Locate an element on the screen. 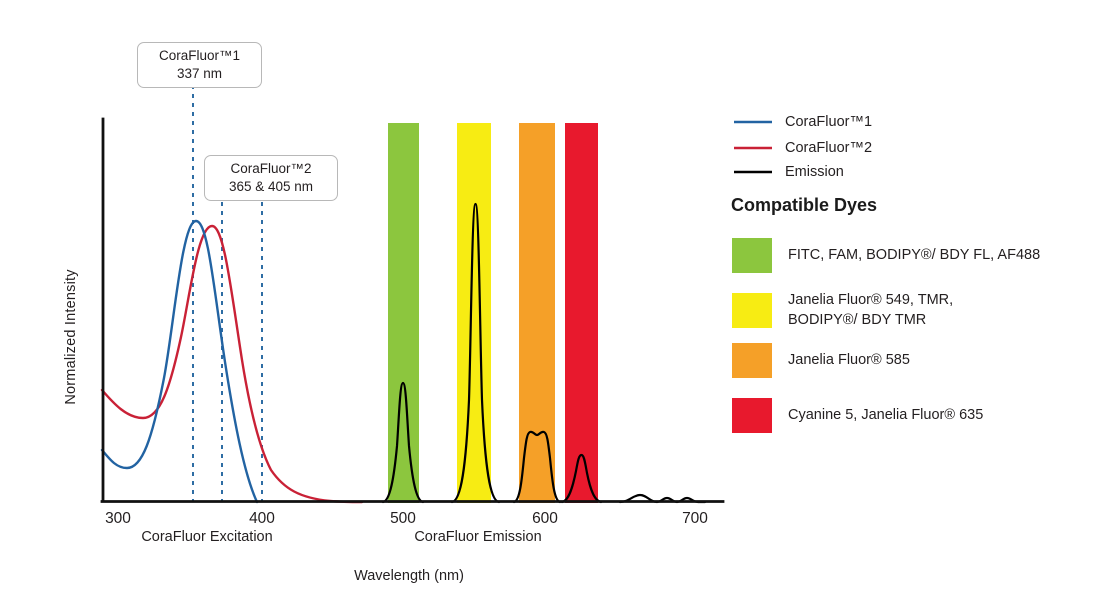  dye-item-red: Cyanine 5, Janelia Fluor® 635 is located at coordinates (857, 415).